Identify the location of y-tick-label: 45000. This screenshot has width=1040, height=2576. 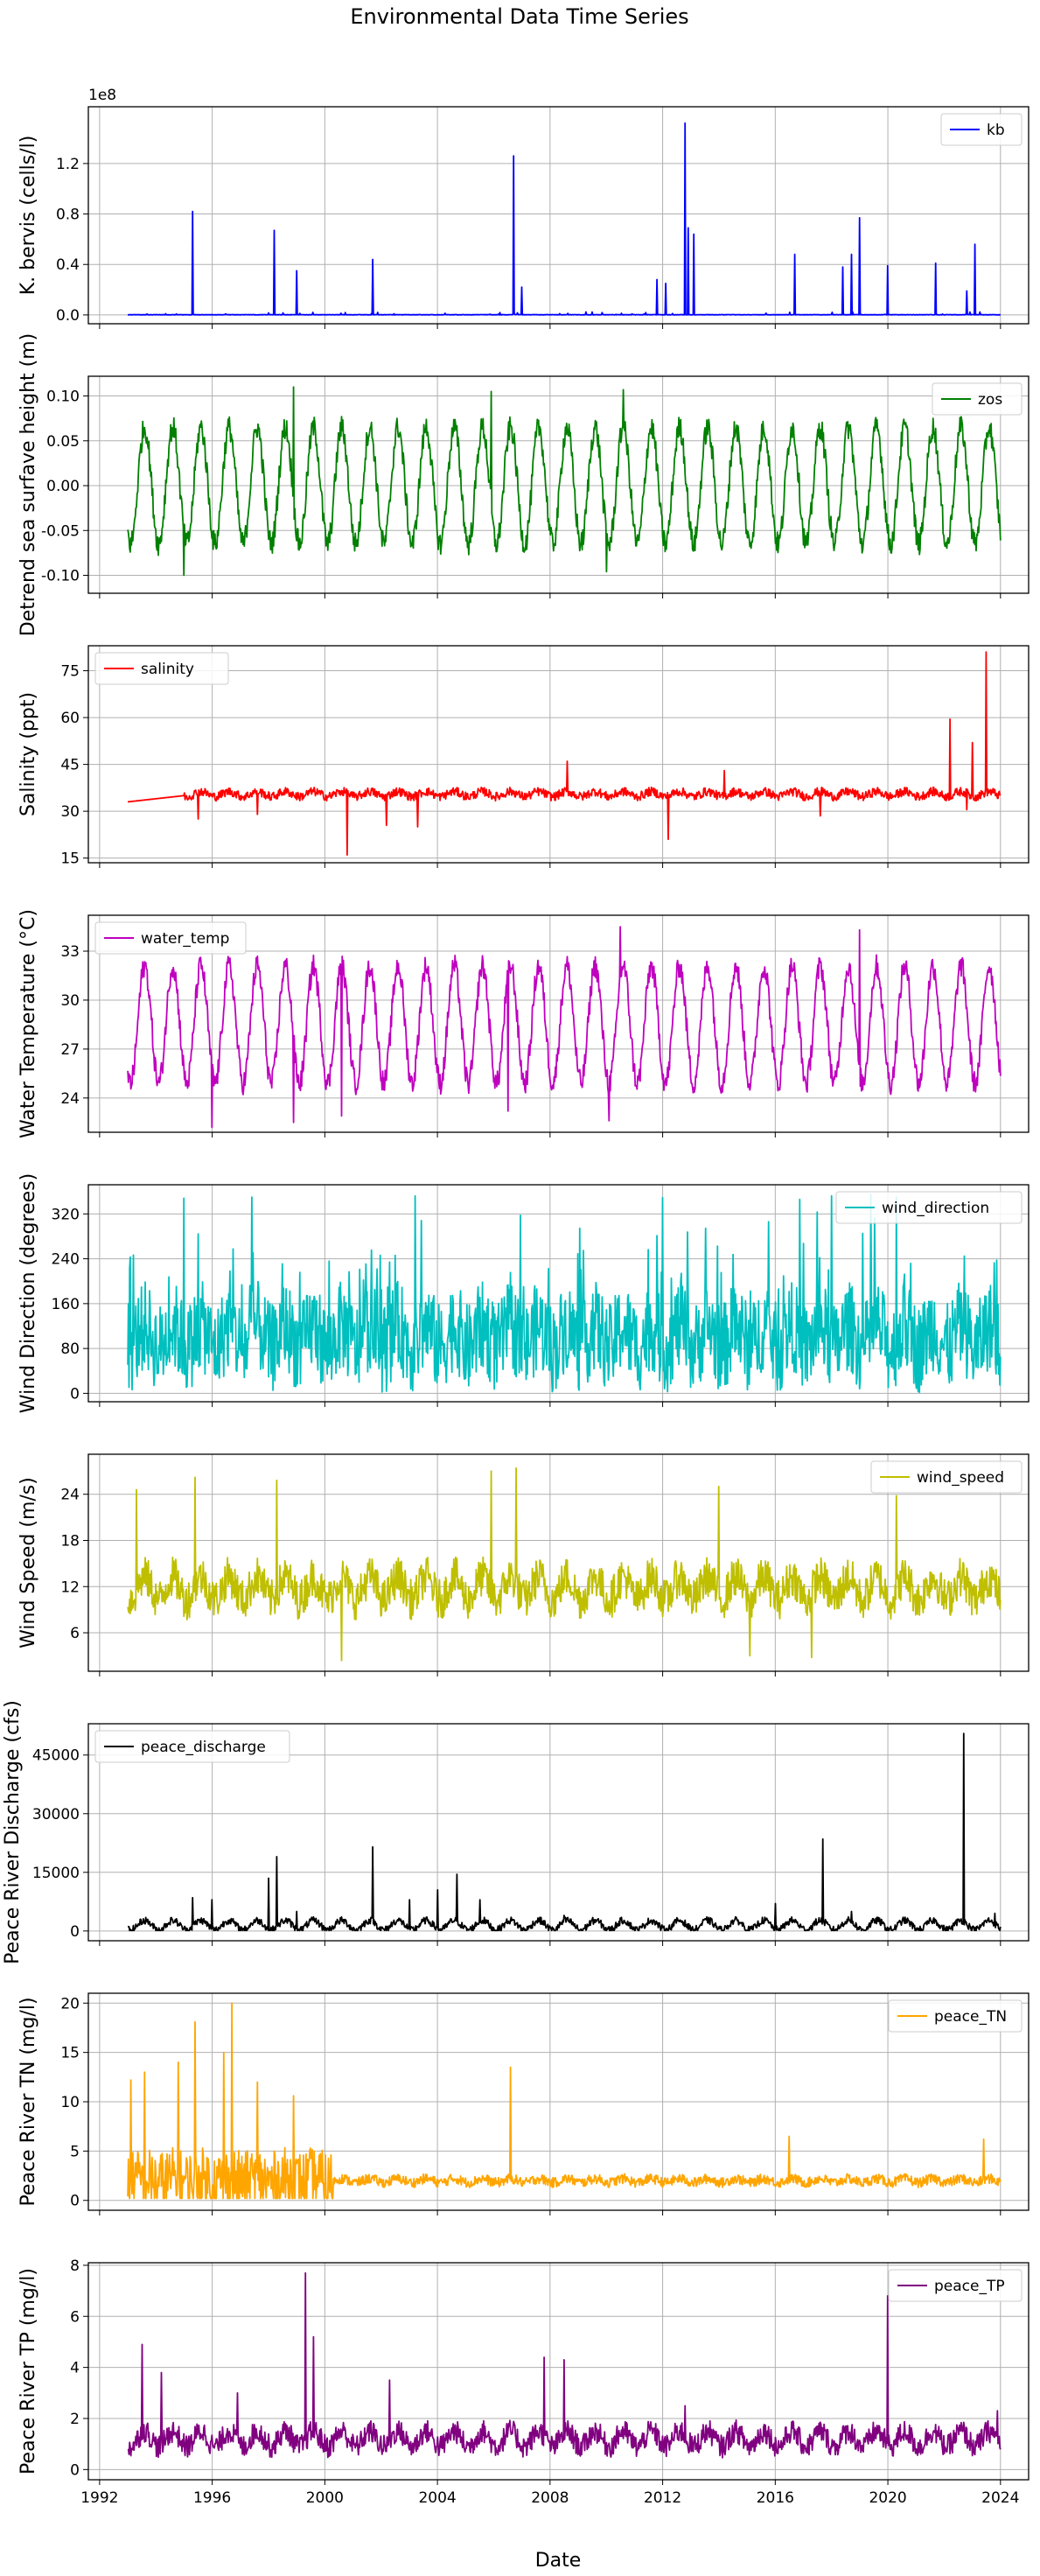
(56, 1756).